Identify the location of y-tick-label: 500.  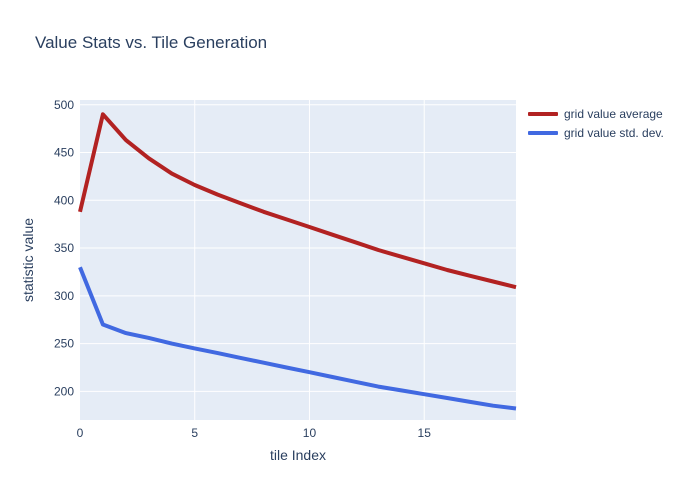
(64, 105).